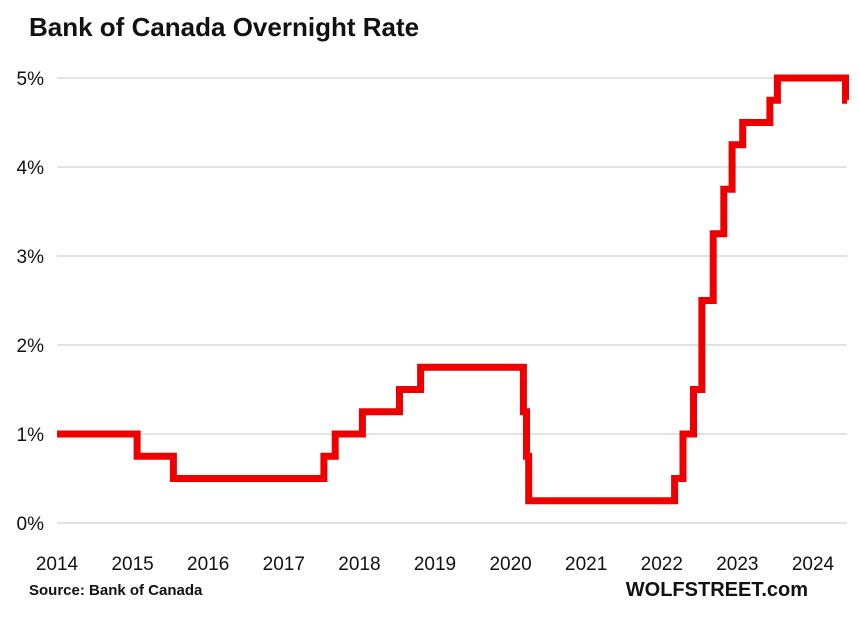 This screenshot has height=620, width=859. I want to click on chart-title: Bank of Canada Overnight Rate, so click(224, 27).